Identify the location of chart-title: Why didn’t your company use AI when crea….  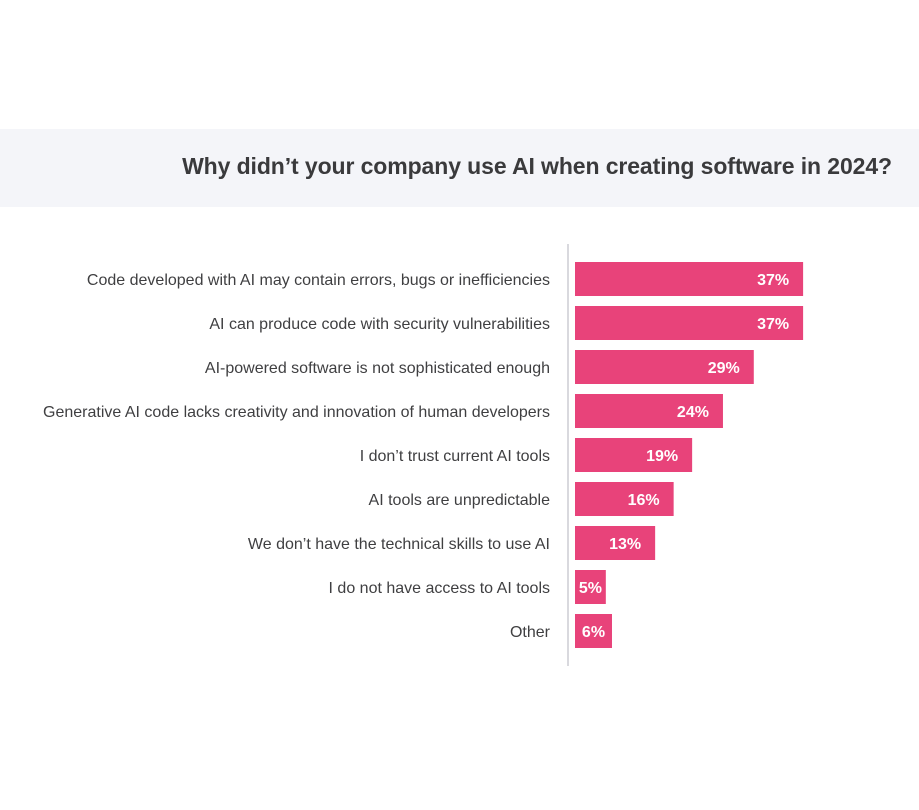
(537, 166).